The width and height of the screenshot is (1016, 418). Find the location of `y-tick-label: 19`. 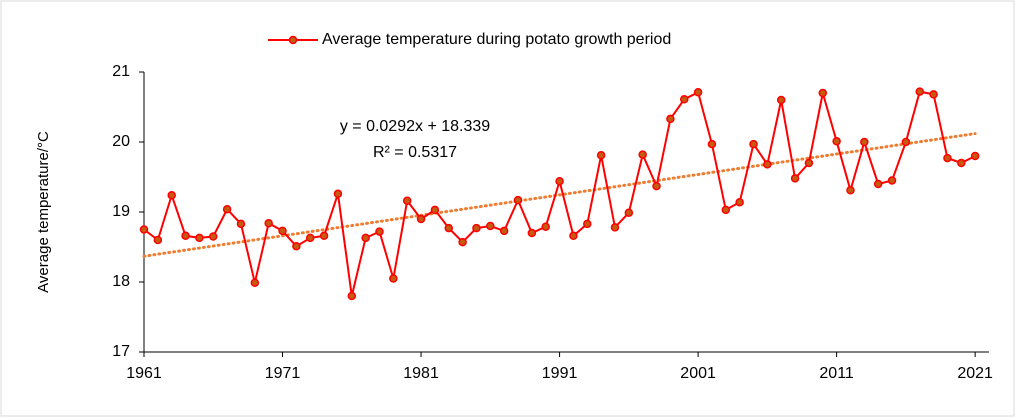

y-tick-label: 19 is located at coordinates (121, 211).